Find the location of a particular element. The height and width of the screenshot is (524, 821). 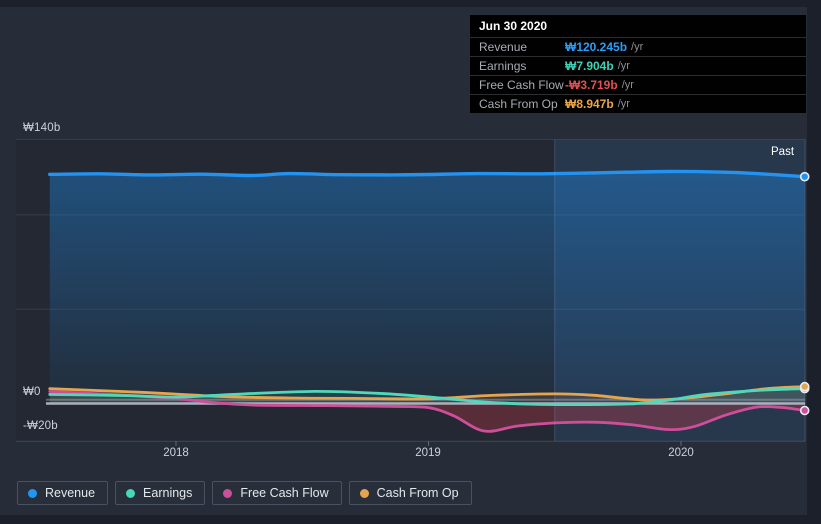

tooltip-row-cash-from-op: Cash From Op ₩8.947b /yr is located at coordinates (638, 103).